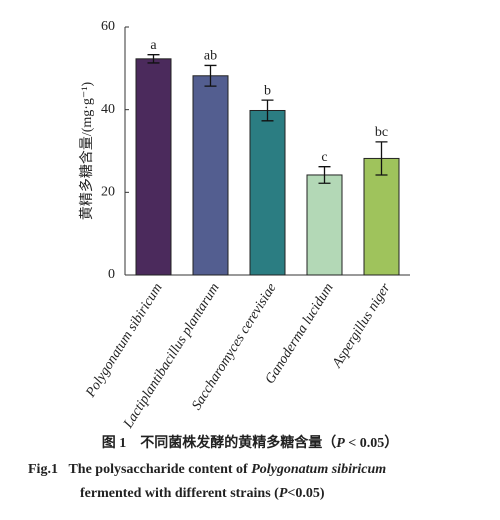  Describe the element at coordinates (160, 469) in the screenshot. I see `caption-text: The polysaccharide content of` at that location.